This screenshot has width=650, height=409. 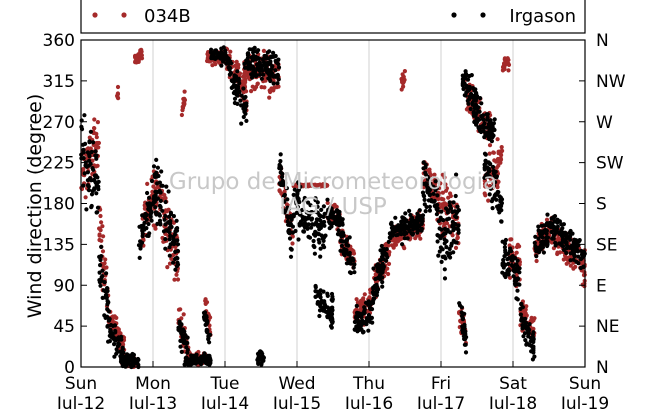 What do you see at coordinates (152, 401) in the screenshot?
I see `x-tick-date: Jul-13` at bounding box center [152, 401].